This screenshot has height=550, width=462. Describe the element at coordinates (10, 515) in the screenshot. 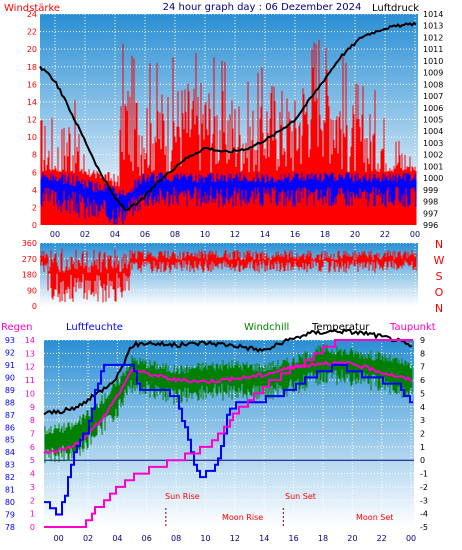

I see `humidity-tick-label: 79` at that location.